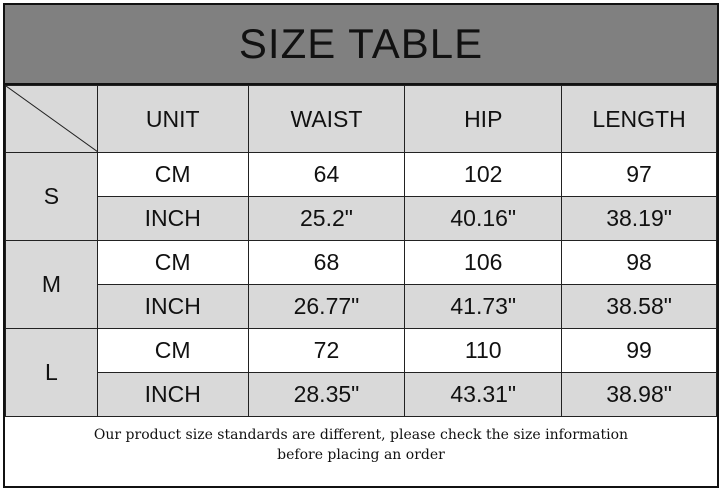 Image resolution: width=721 pixels, height=489 pixels. I want to click on length-cell: 38.98", so click(639, 394).